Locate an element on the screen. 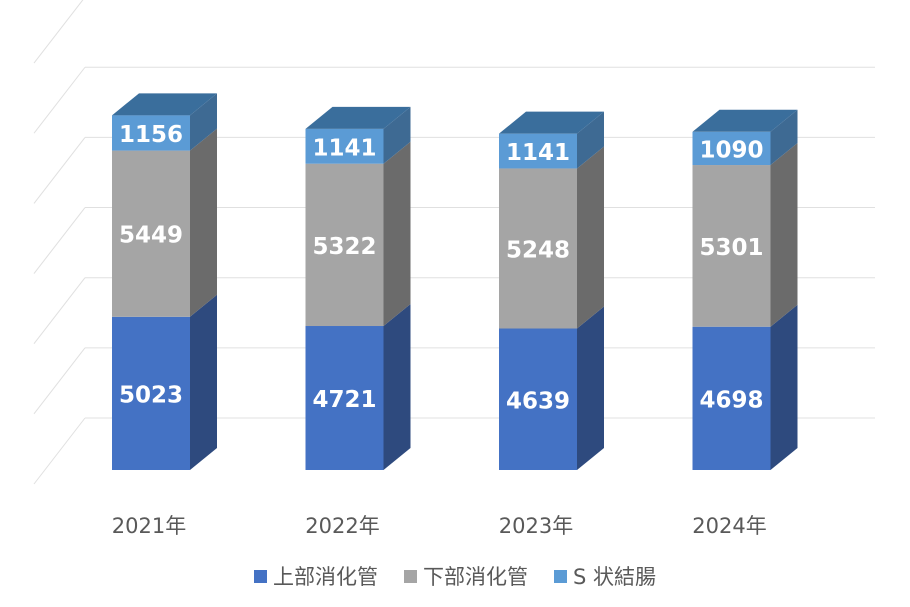  data-label: 1156 is located at coordinates (151, 135).